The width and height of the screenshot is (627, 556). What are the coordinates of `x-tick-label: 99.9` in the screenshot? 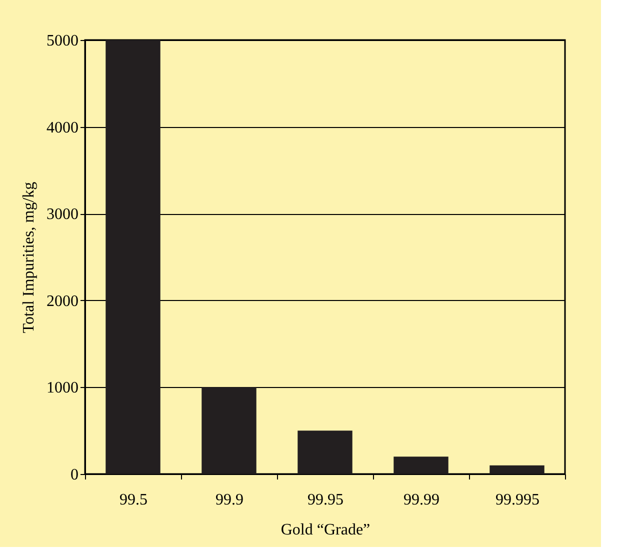 It's located at (230, 500).